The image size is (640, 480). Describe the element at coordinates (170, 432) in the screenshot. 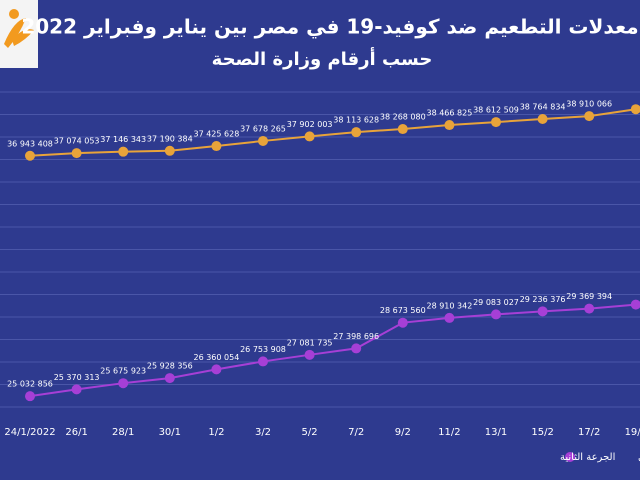

I see `x-tick-label: 30/1` at that location.